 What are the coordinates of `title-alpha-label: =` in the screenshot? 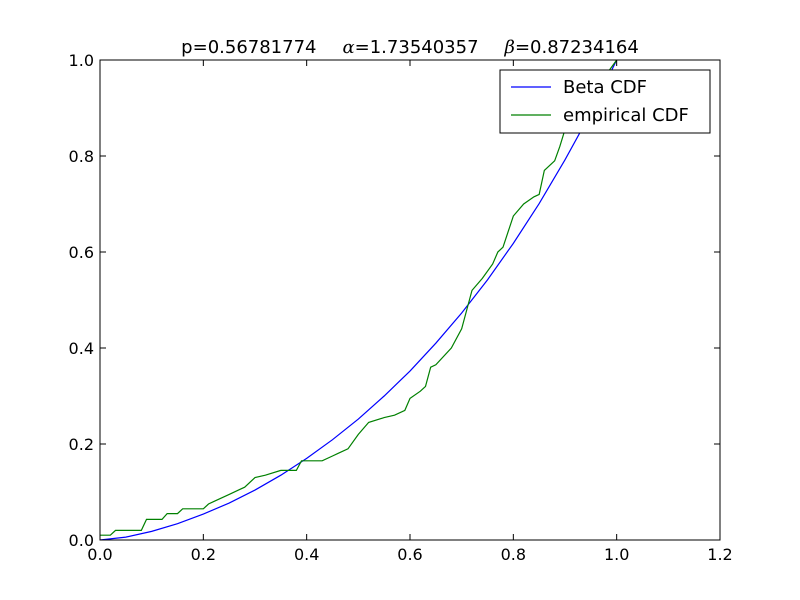 It's located at (362, 47).